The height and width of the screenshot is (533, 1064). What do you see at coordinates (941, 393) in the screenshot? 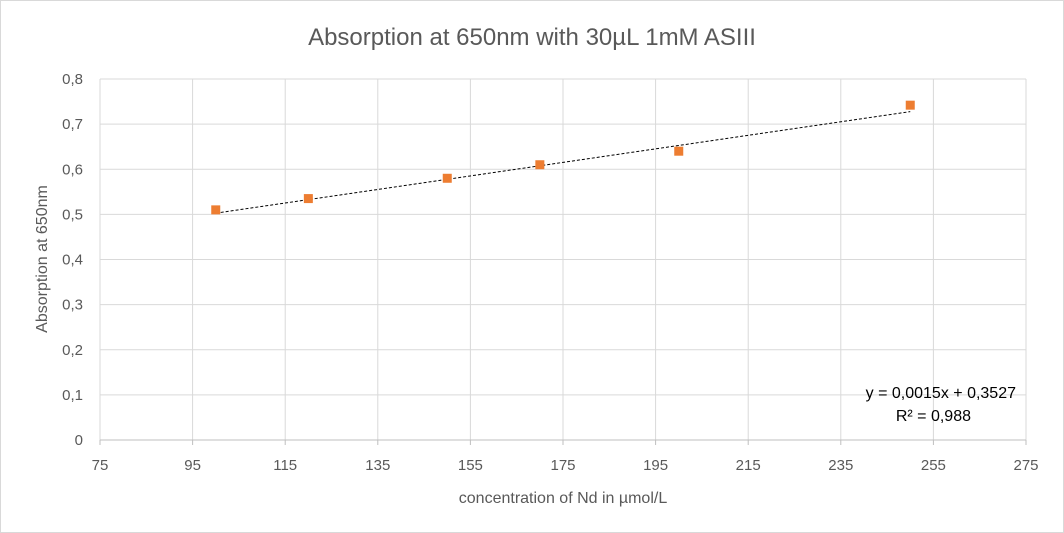
I see `trendline-equation: y = 0,0015x + 0,3527` at bounding box center [941, 393].